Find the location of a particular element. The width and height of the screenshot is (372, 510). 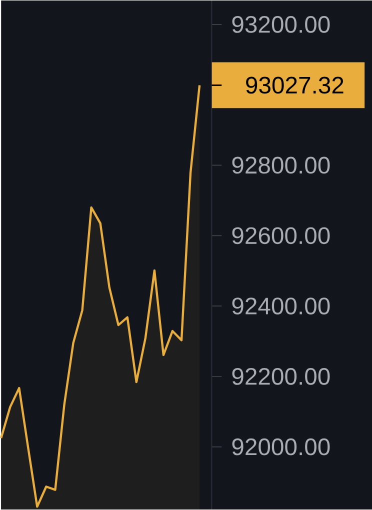

y-tick-label: 92000.00 is located at coordinates (281, 447).